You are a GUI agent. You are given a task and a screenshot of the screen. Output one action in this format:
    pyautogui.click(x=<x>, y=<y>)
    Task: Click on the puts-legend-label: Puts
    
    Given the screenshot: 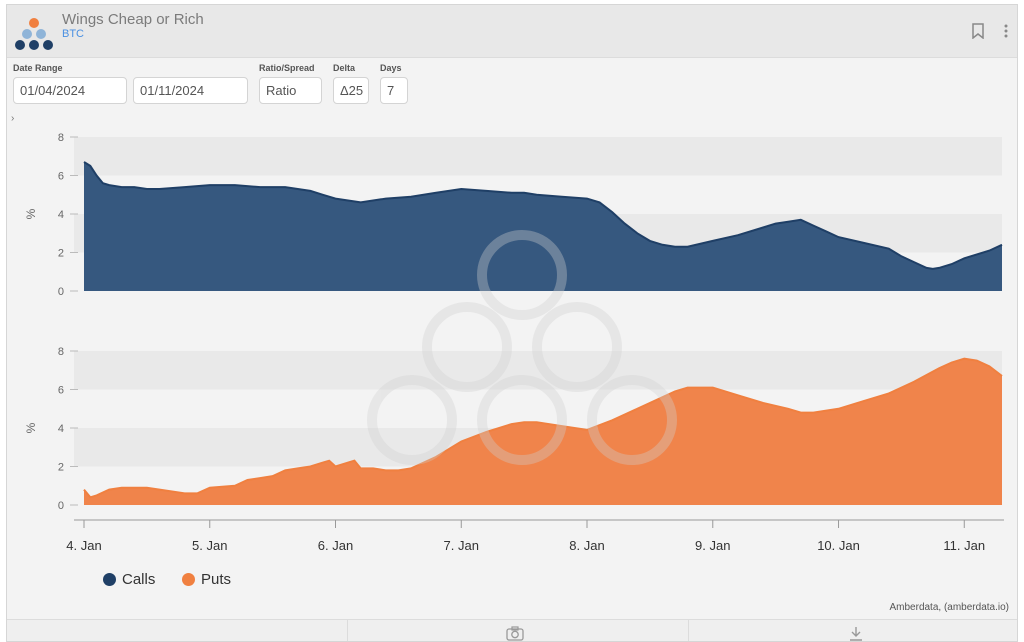 What is the action you would take?
    pyautogui.click(x=216, y=579)
    